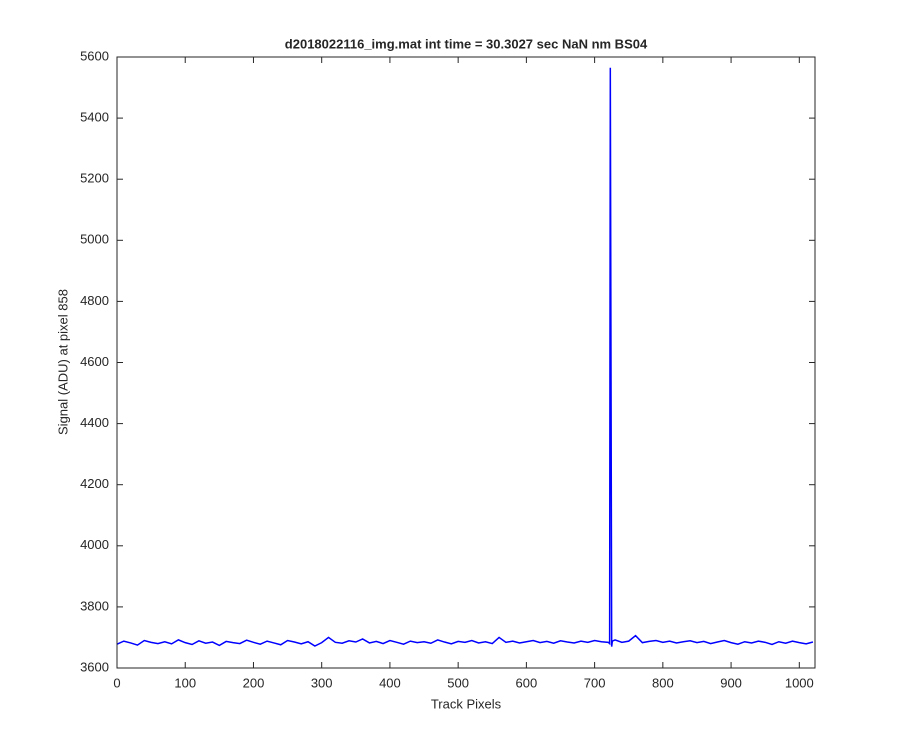 The width and height of the screenshot is (900, 750). What do you see at coordinates (185, 682) in the screenshot?
I see `x-tick-label: 100` at bounding box center [185, 682].